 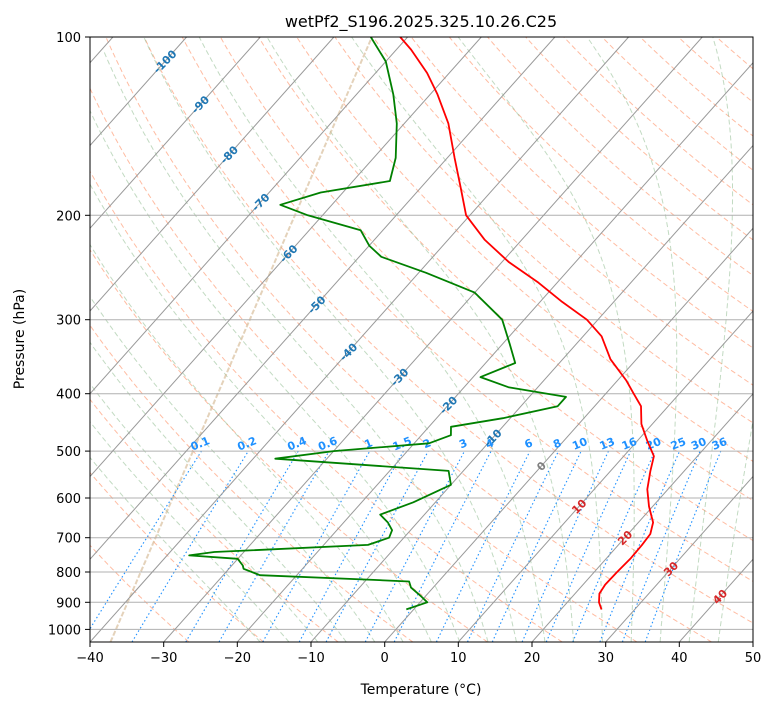 What do you see at coordinates (557, 443) in the screenshot?
I see `mixing-ratio-label: 8` at bounding box center [557, 443].